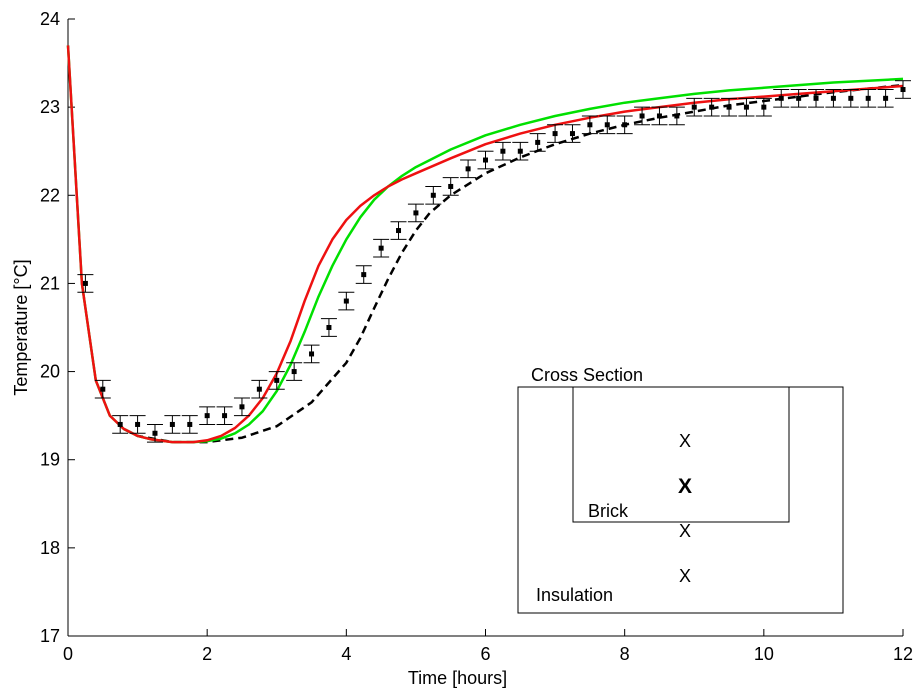 The height and width of the screenshot is (692, 921). I want to click on cross-section-inset: Cross Section Brick Insulation X X X X, so click(680, 489).